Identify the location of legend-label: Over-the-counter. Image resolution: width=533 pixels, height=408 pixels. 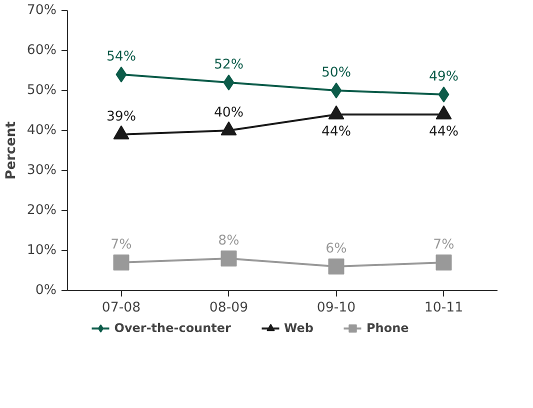
(172, 328).